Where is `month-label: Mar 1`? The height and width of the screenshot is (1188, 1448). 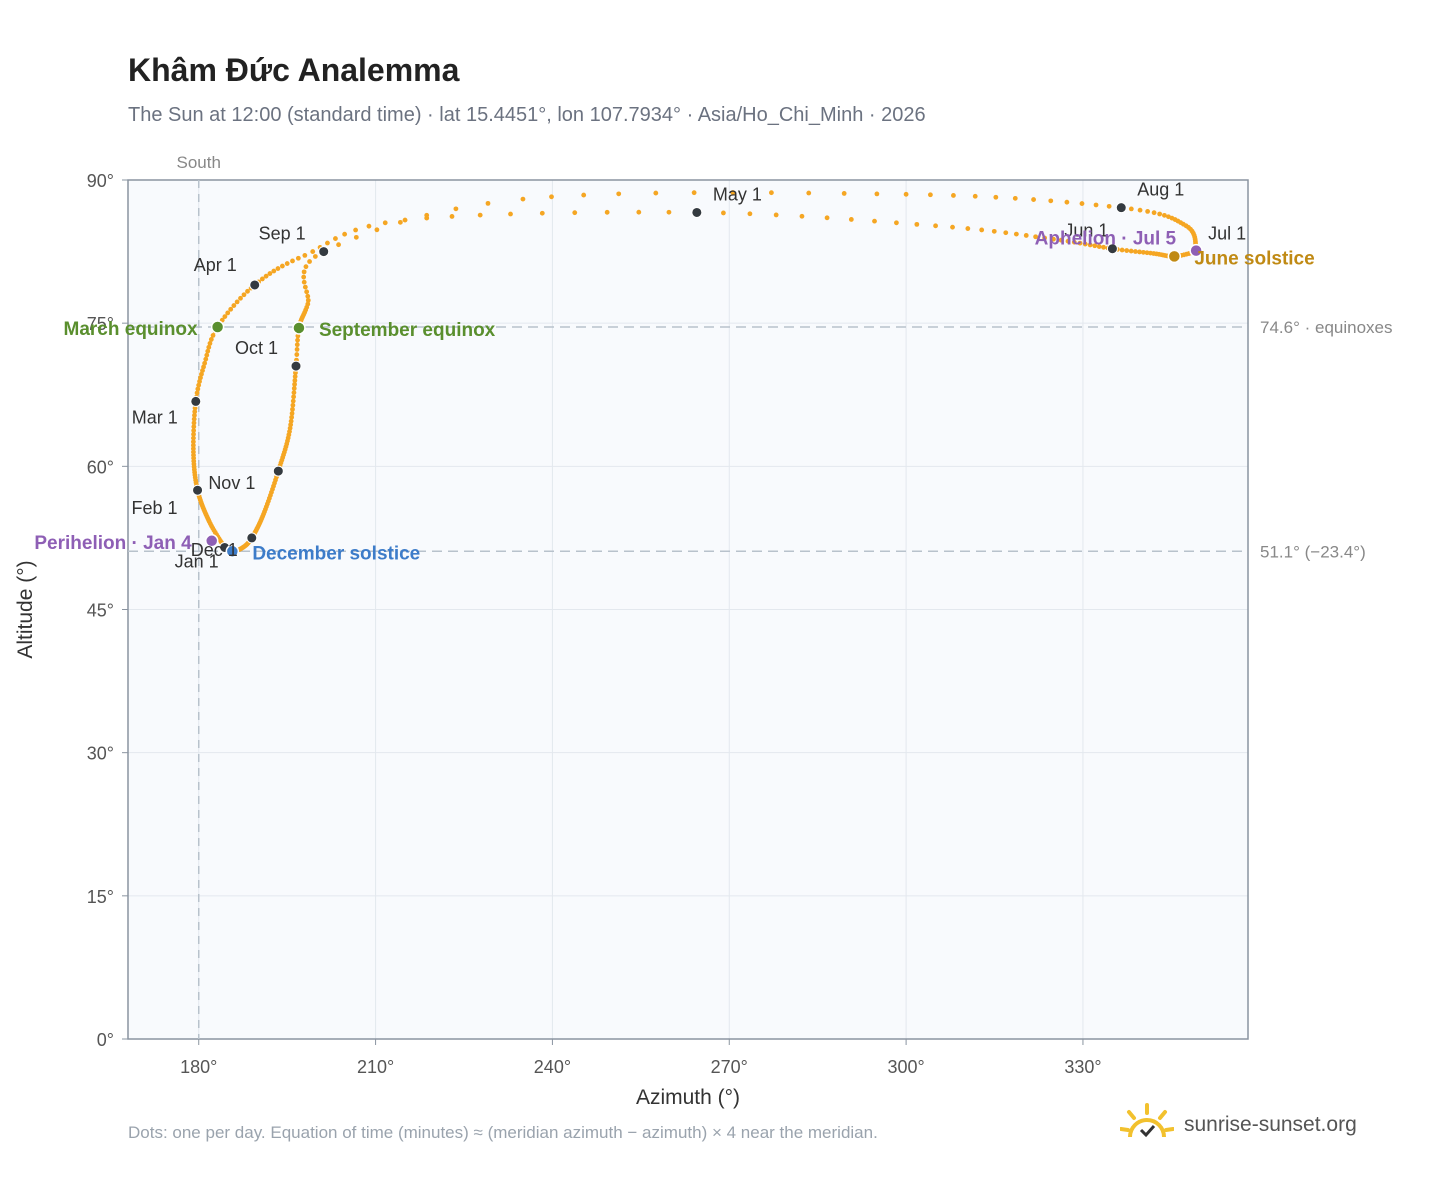
month-label: Mar 1 is located at coordinates (155, 417).